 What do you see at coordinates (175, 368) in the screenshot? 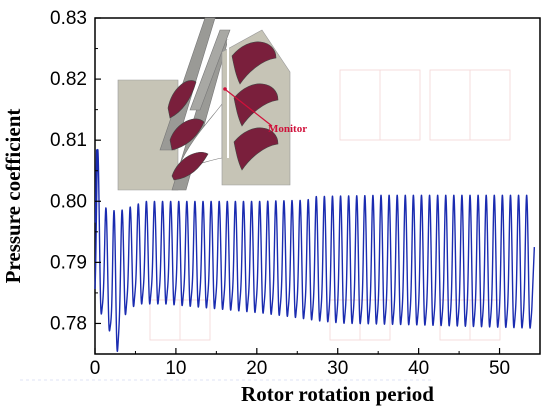
I see `x-tick-label: 10` at bounding box center [175, 368].